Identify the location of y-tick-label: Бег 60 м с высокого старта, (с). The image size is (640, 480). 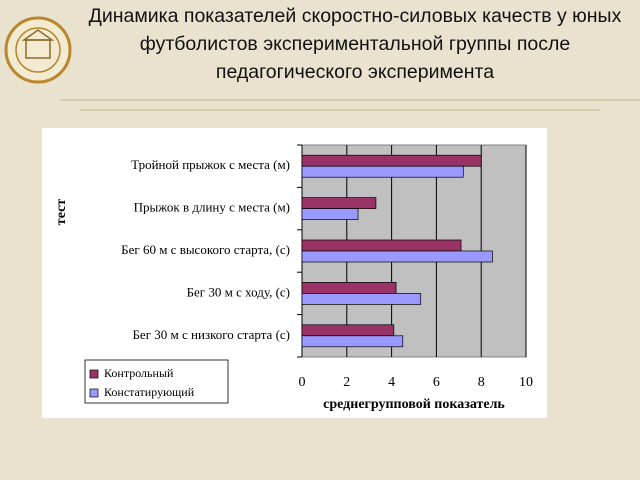
(205, 249).